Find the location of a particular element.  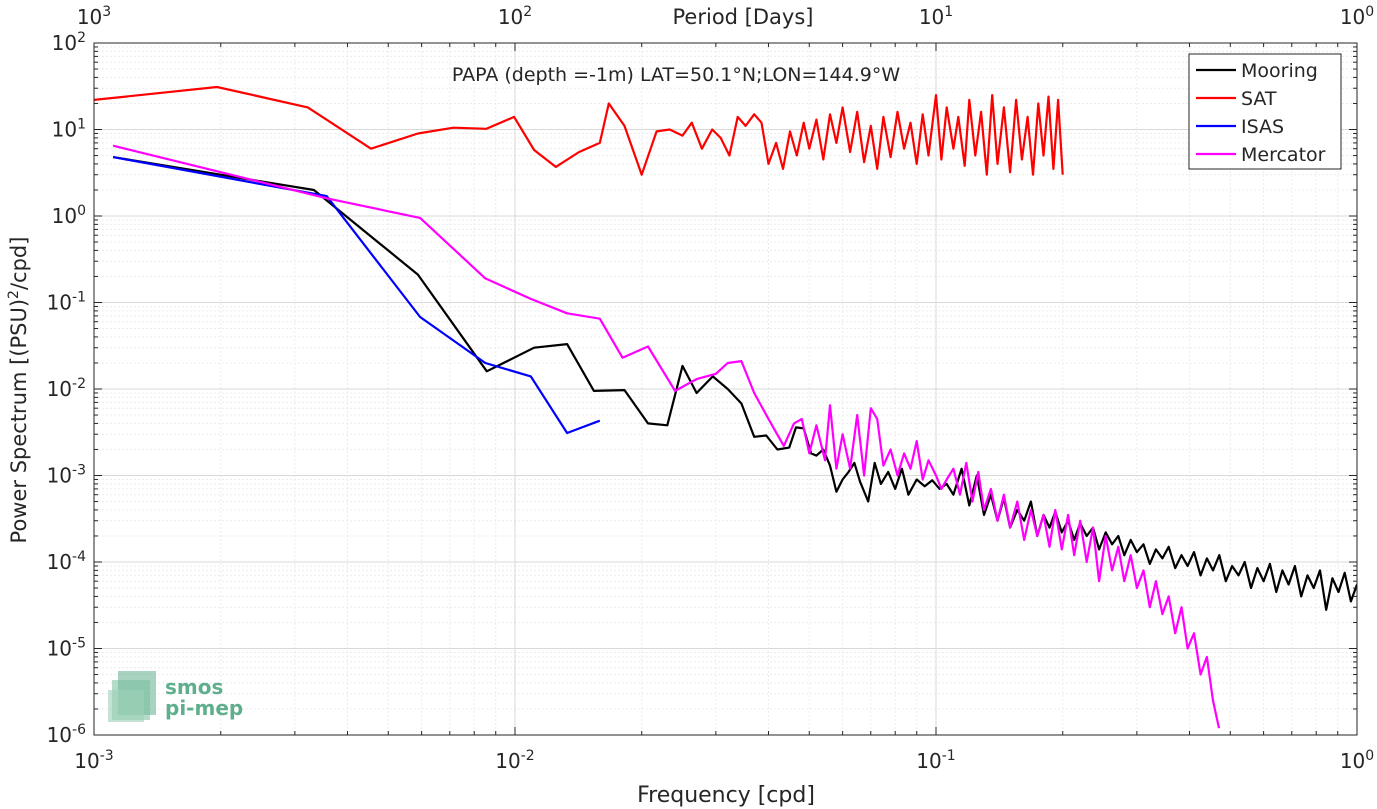

y-tick-label: 10⁻¹ is located at coordinates (66, 302).